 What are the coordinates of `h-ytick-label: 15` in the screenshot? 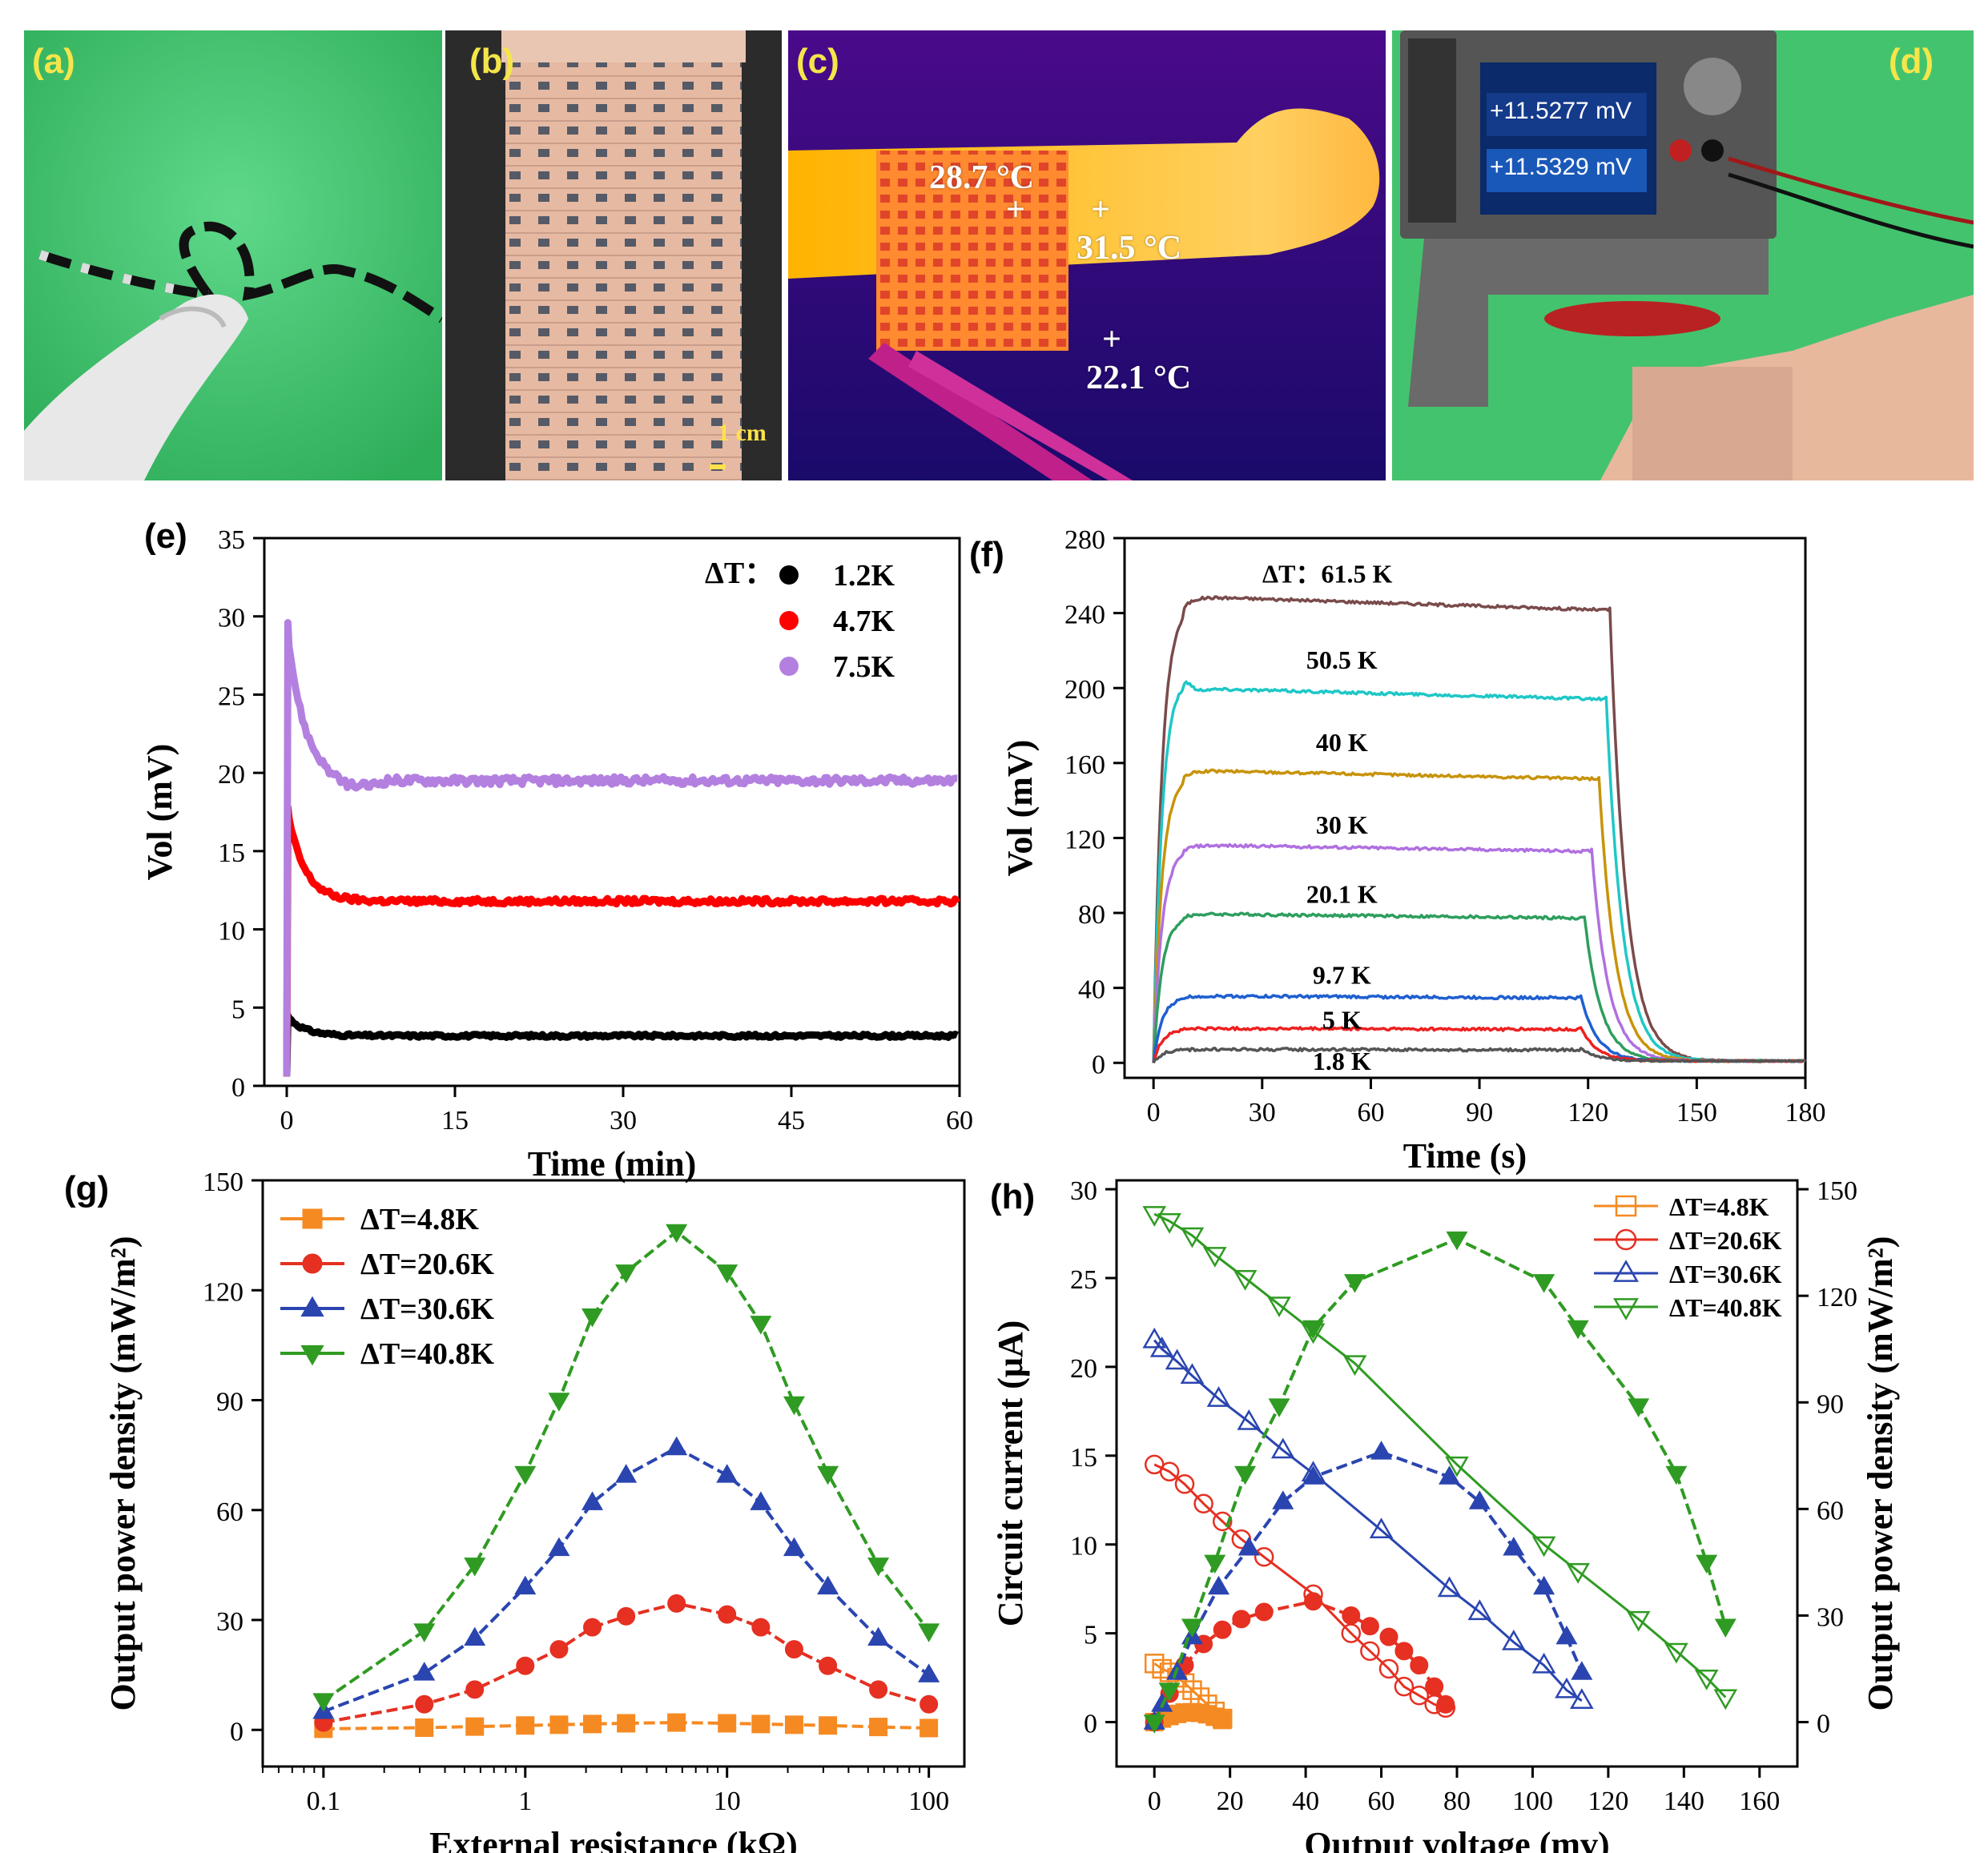 It's located at (1083, 1458).